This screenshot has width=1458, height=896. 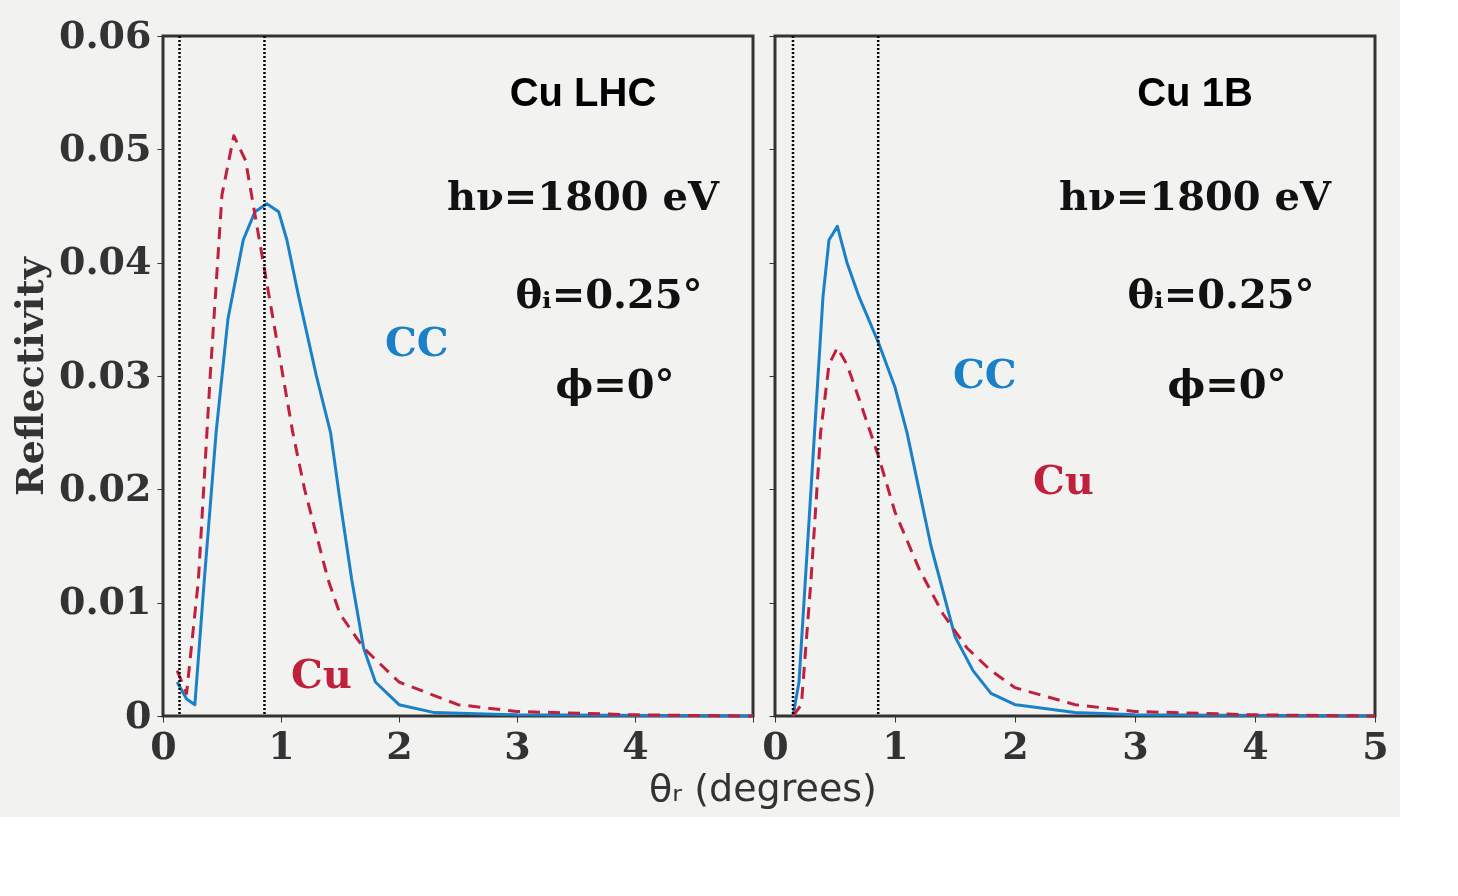 I want to click on text: Cu 1B, so click(x=1195, y=92).